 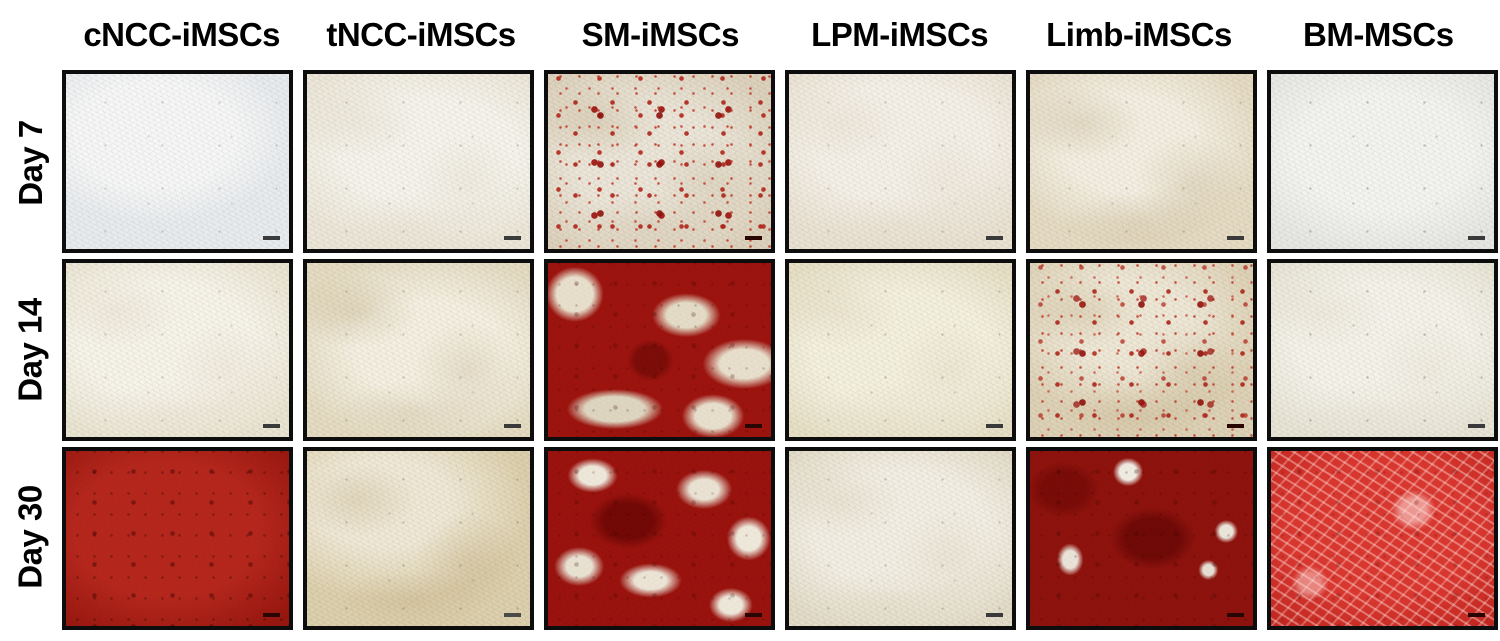 I want to click on row-label-day30: Day 30, so click(x=31, y=536).